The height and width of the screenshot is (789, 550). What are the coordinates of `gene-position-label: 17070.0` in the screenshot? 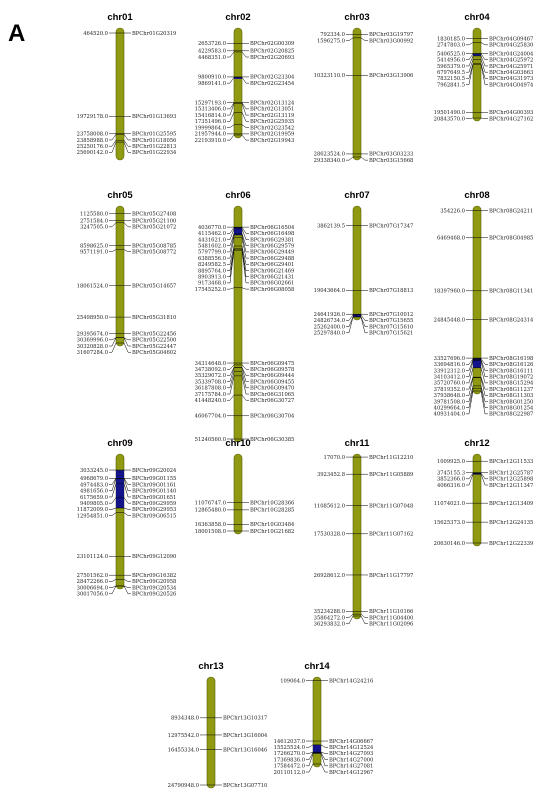 It's located at (334, 458).